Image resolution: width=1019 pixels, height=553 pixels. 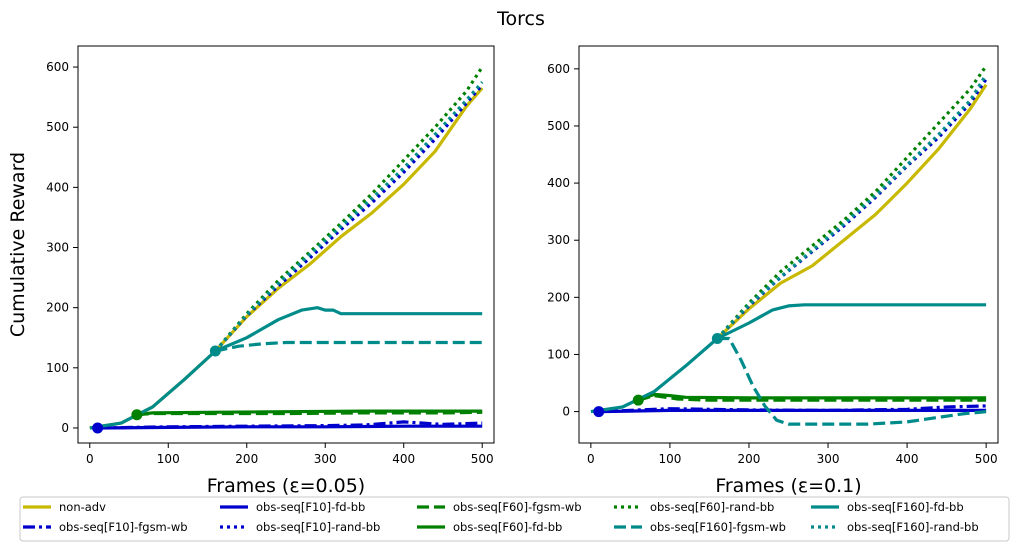 What do you see at coordinates (318, 527) in the screenshot?
I see `legend-label: obs-seq[F10]-rand-bb` at bounding box center [318, 527].